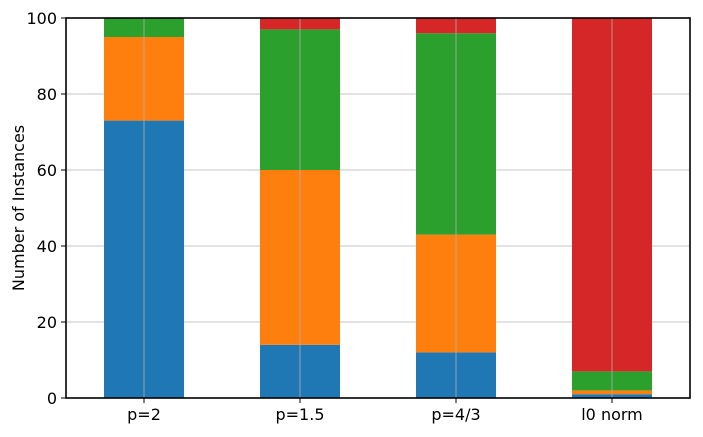 The image size is (703, 437). What do you see at coordinates (299, 414) in the screenshot?
I see `x-tick-label: p=1.5` at bounding box center [299, 414].